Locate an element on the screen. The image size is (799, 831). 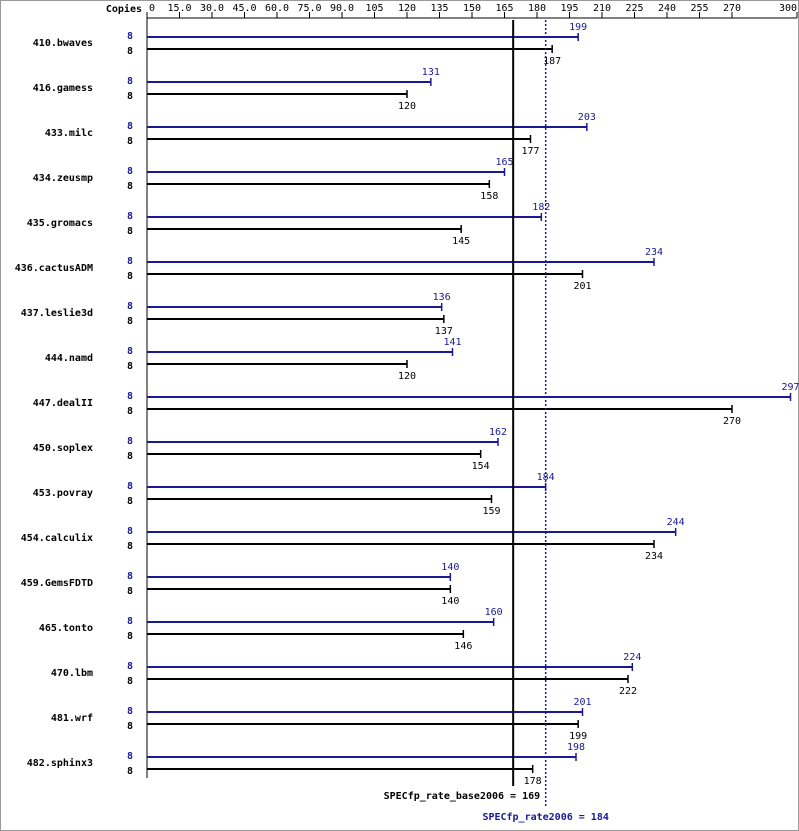
value-label: 160 is located at coordinates (494, 612).